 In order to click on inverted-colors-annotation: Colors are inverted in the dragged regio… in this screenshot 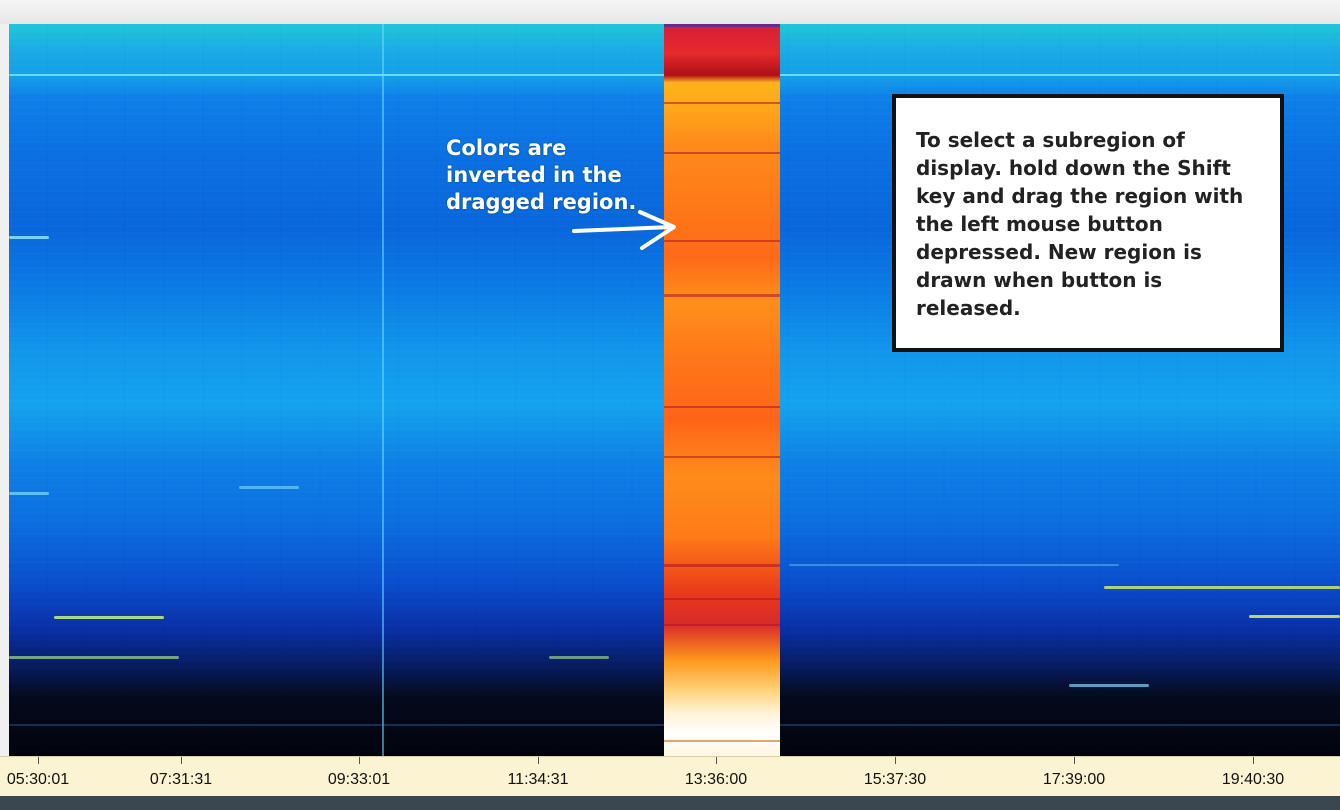, I will do `click(541, 175)`.